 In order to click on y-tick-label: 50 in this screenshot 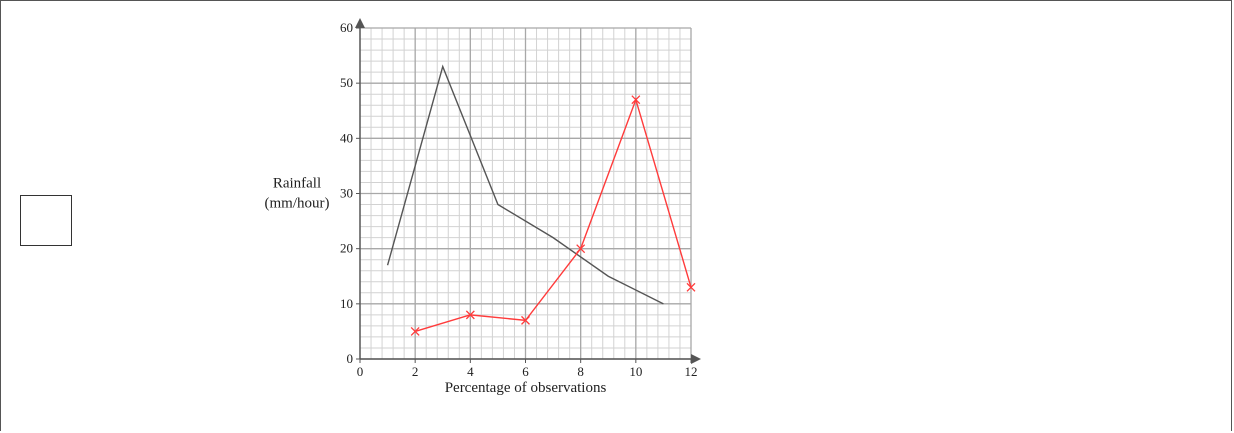, I will do `click(346, 82)`.